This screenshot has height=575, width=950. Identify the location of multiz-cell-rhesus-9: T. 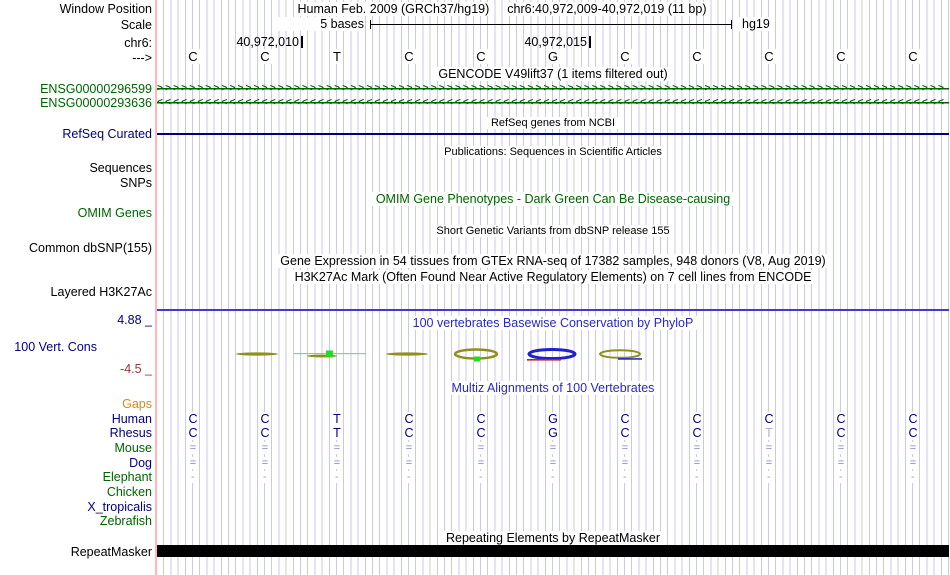
(769, 433).